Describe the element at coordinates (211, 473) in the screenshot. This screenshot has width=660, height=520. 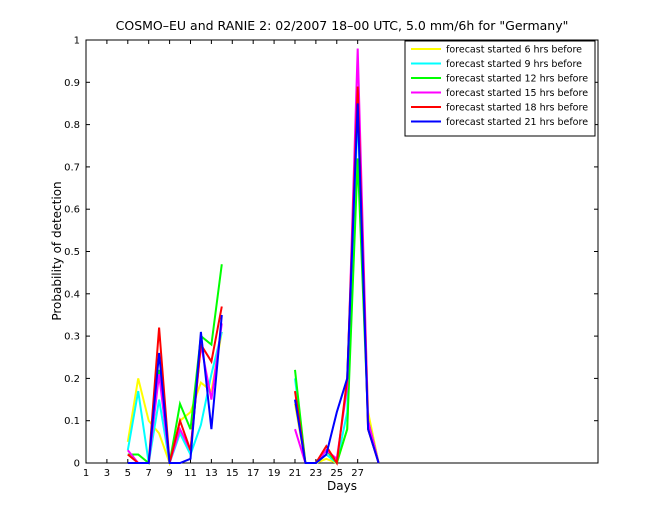
I see `x-tick-label: 13` at that location.